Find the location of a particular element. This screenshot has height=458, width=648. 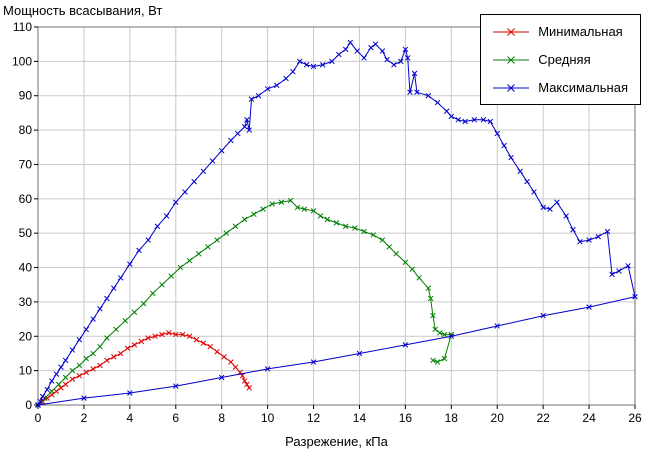

svg-text: 22 is located at coordinates (543, 418).